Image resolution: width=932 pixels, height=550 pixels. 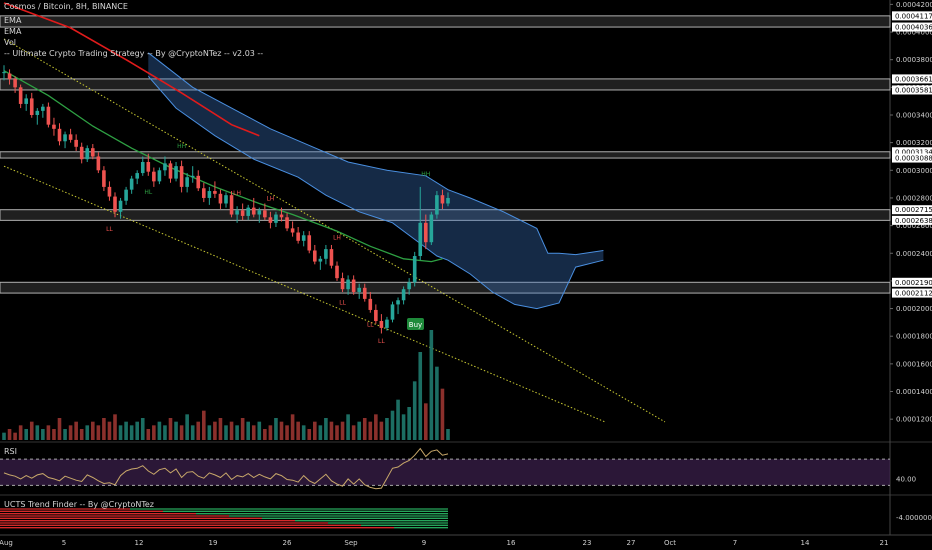 I want to click on pattern-markers: HH HH HL LL LL LL LH LH LH LL, so click(x=268, y=244).